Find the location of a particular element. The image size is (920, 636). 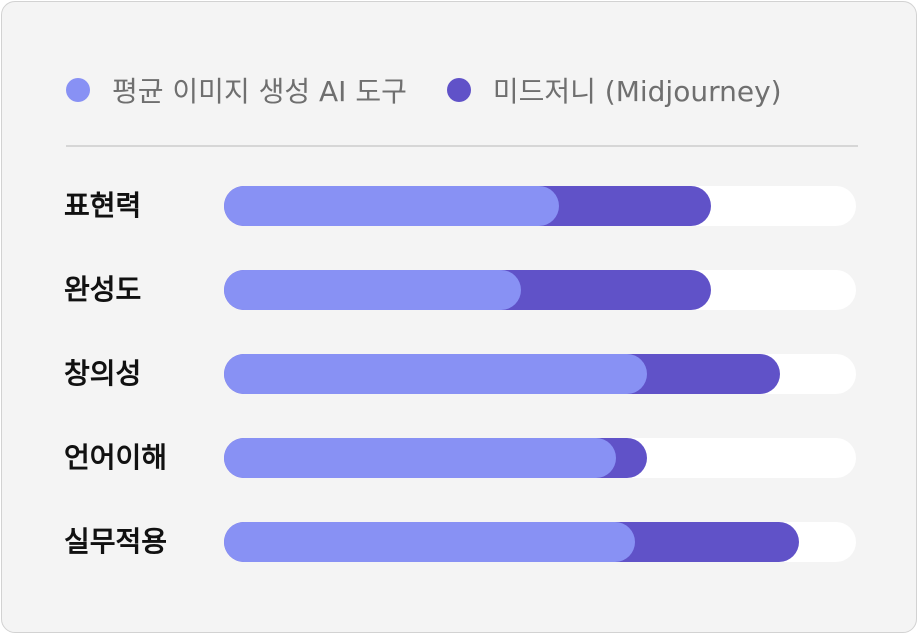

category-label: 완성도 is located at coordinates (103, 289).